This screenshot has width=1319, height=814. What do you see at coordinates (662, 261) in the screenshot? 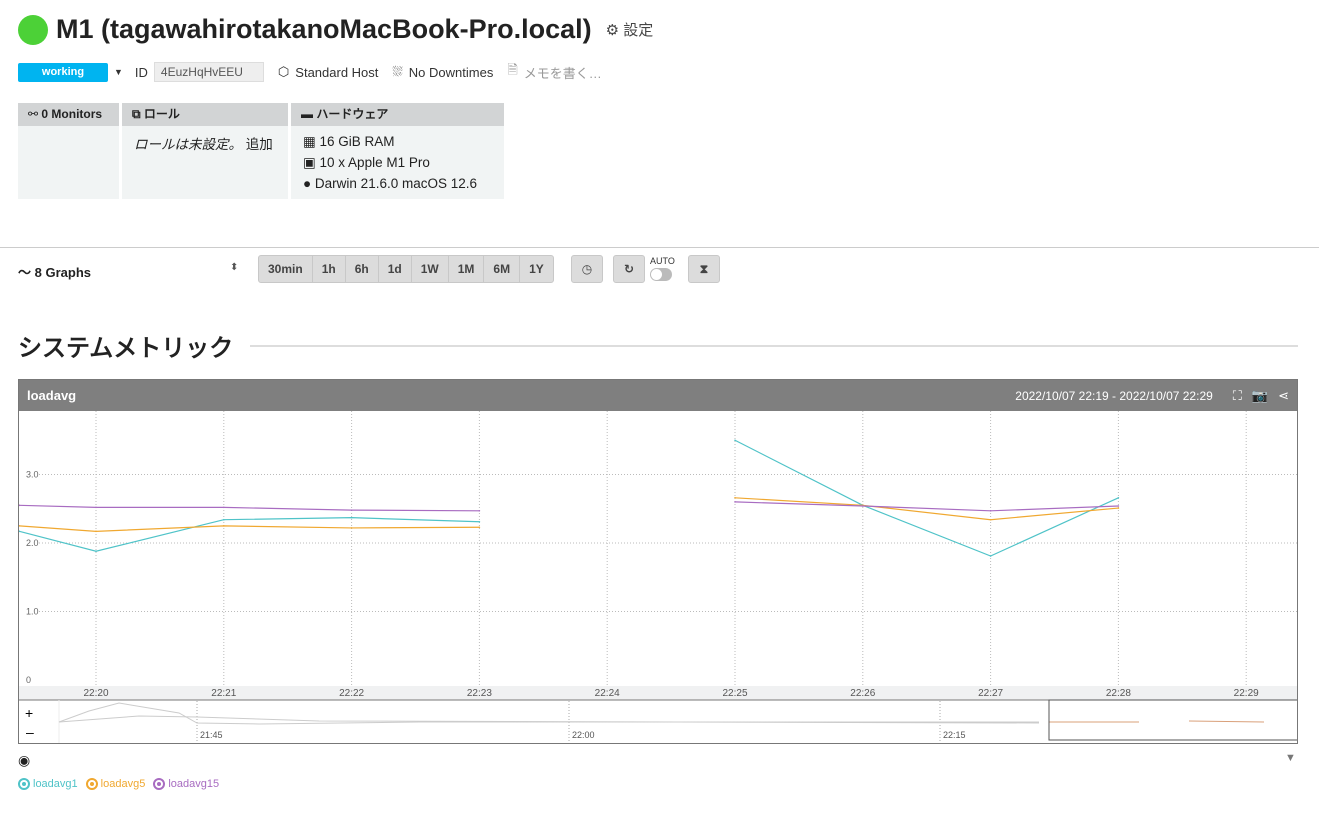
I see `auto-label: AUTO` at bounding box center [662, 261].